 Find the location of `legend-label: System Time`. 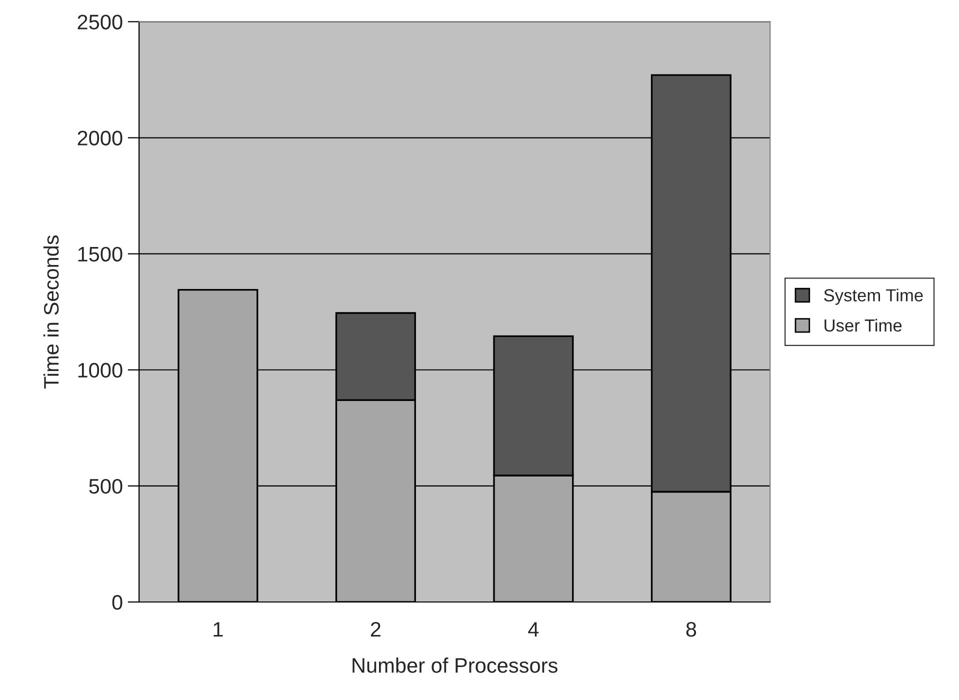

legend-label: System Time is located at coordinates (873, 296).